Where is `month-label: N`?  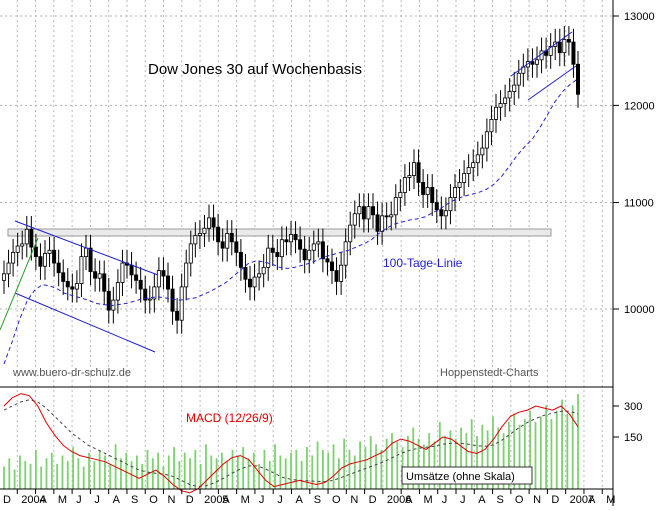
month-label: N is located at coordinates (172, 500).